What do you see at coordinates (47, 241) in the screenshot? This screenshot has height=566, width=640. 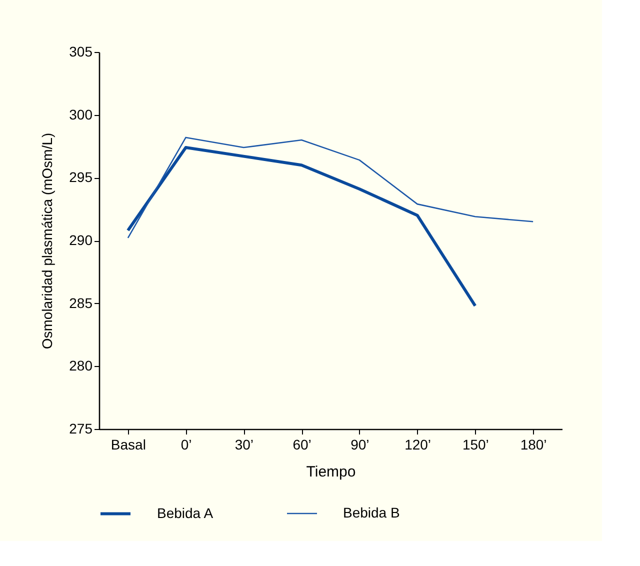 I see `y-axis-title: Osmolaridad plasmática (mOsm/L)` at bounding box center [47, 241].